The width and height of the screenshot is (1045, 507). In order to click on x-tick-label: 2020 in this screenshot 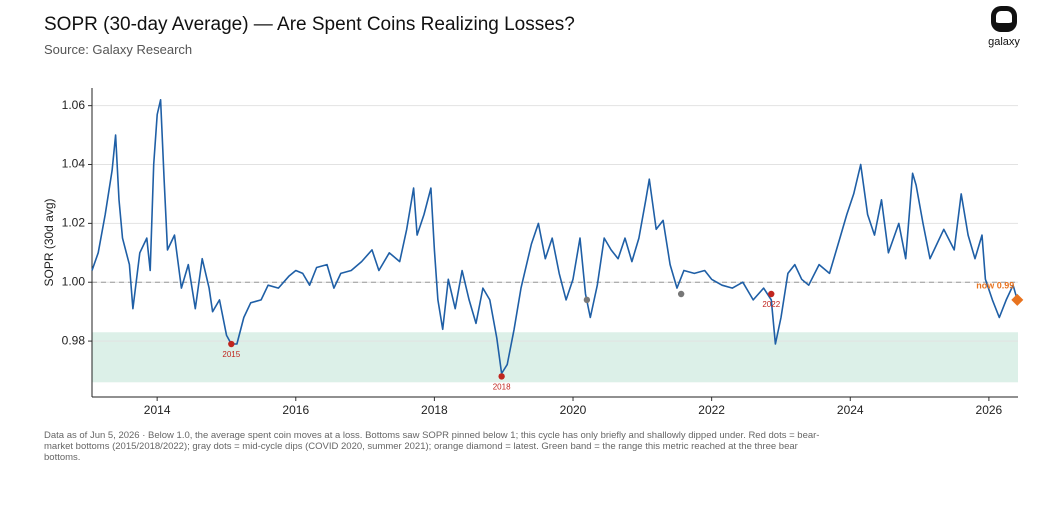, I will do `click(573, 410)`.